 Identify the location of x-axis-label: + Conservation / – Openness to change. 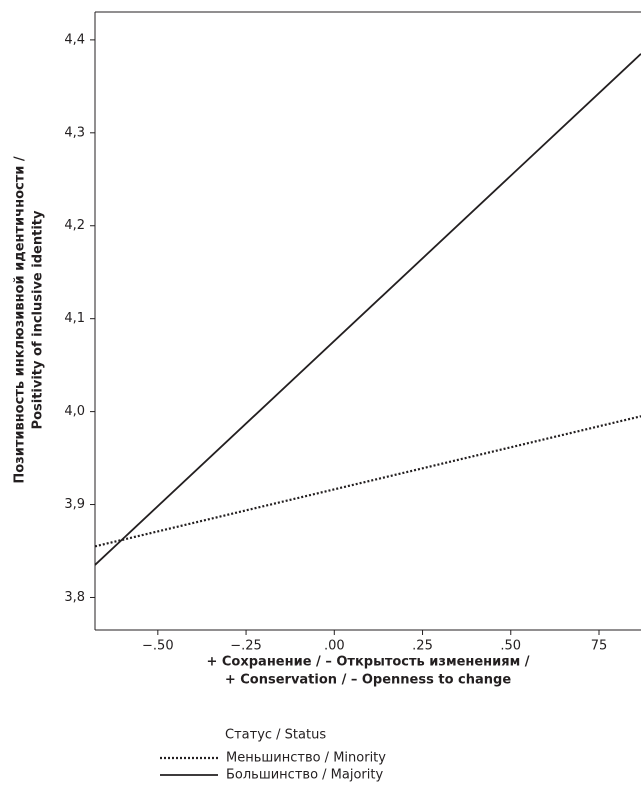
(368, 680).